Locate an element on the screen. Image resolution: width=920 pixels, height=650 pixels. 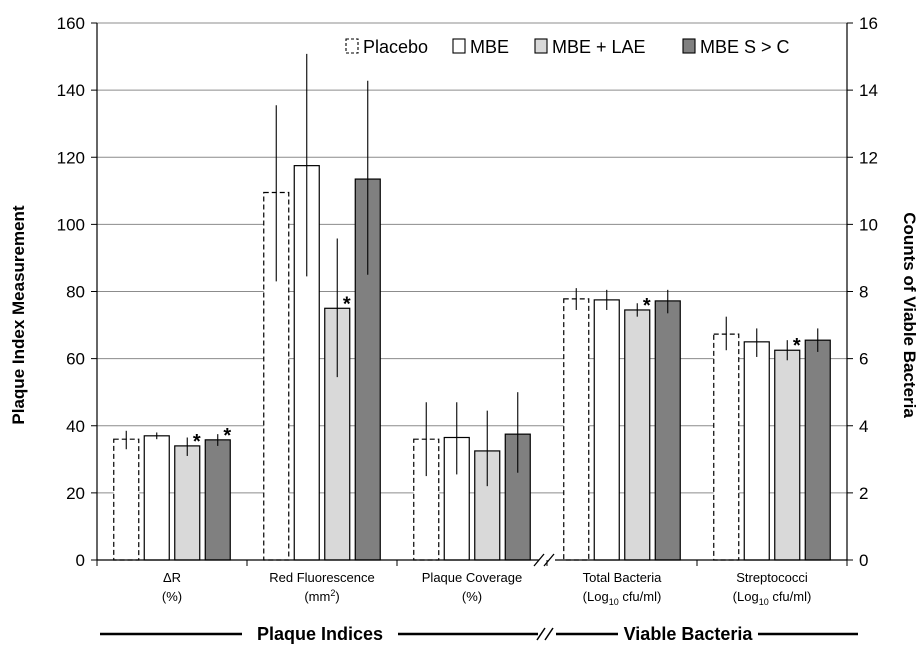
category-label: ΔR is located at coordinates (172, 577).